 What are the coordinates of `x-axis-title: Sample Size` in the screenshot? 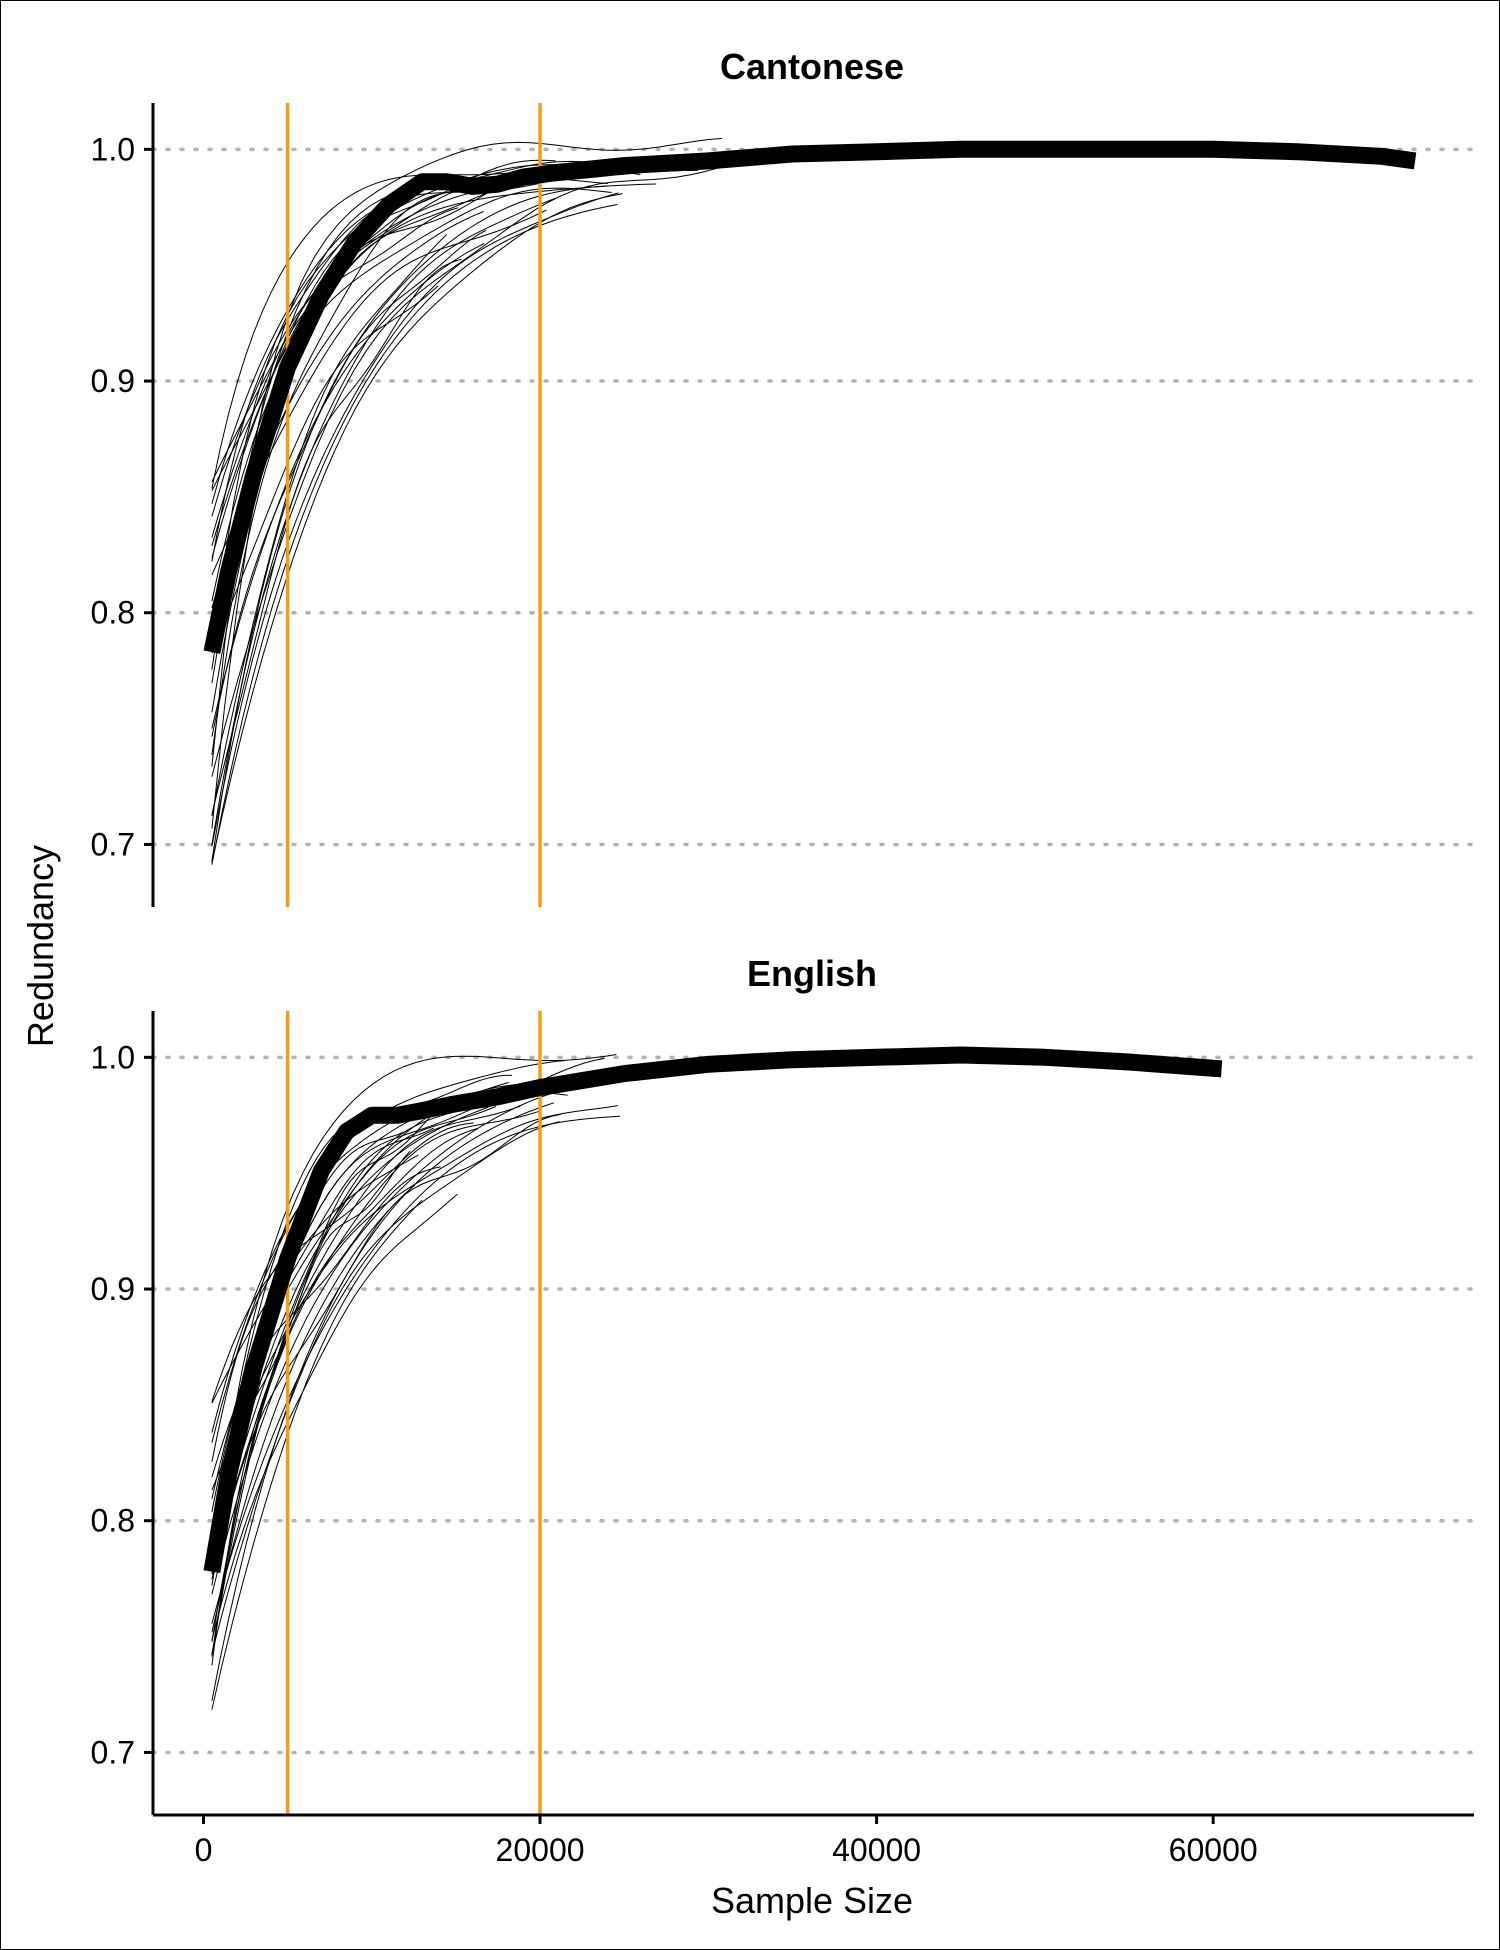 It's located at (812, 1900).